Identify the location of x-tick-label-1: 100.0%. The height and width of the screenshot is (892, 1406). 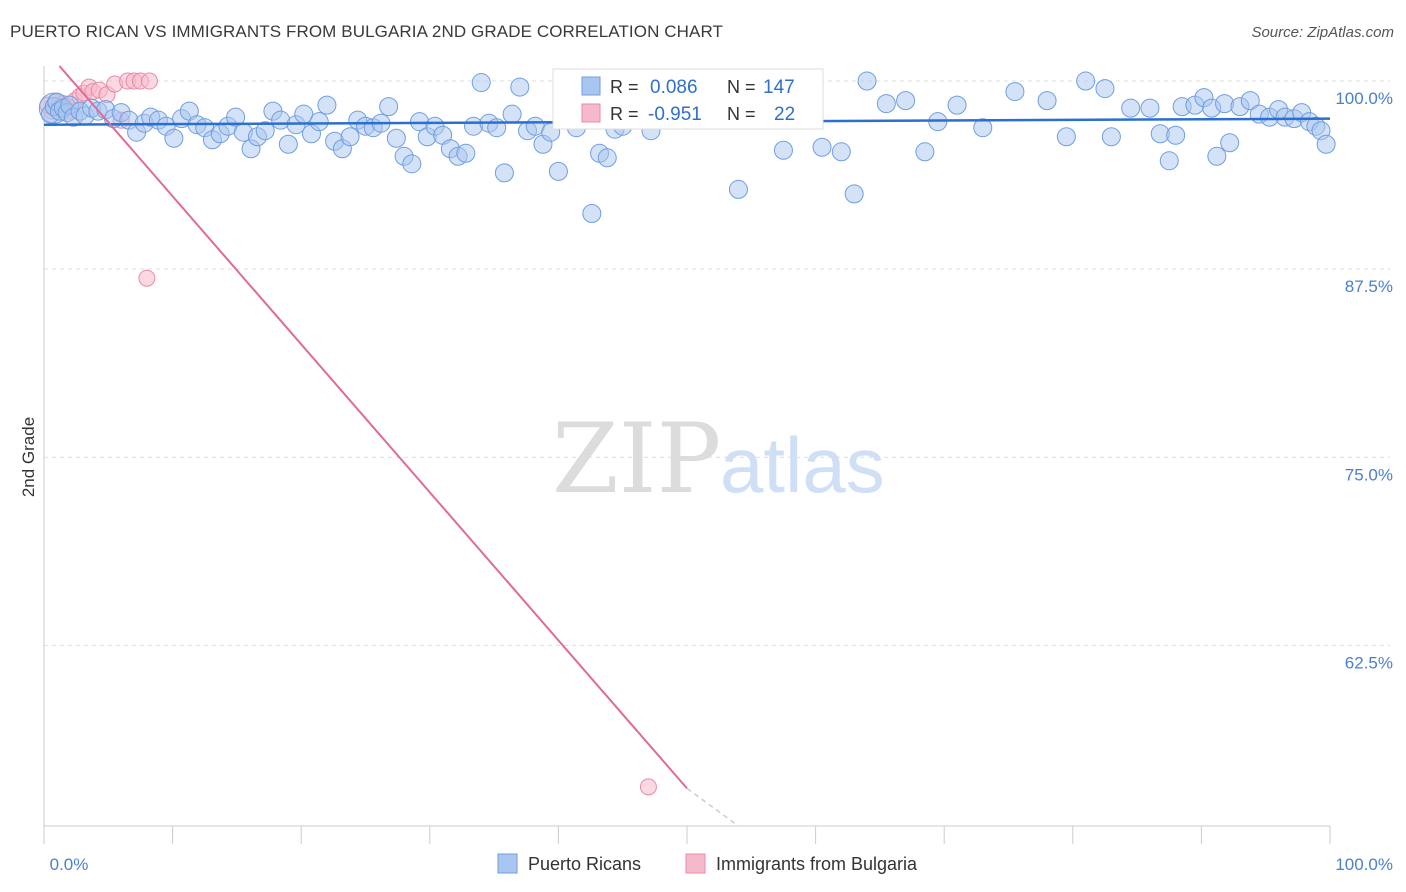
(1364, 864).